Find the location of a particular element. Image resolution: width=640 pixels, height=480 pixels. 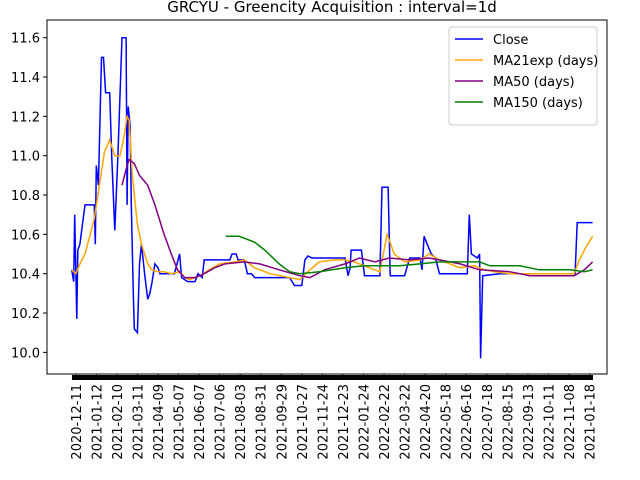

legend-label: Close is located at coordinates (510, 40).